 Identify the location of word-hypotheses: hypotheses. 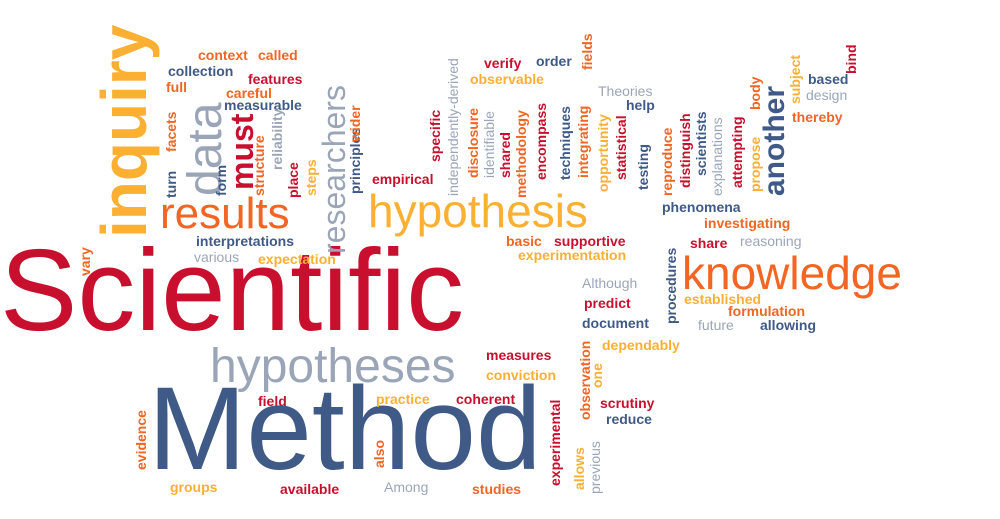
(333, 366).